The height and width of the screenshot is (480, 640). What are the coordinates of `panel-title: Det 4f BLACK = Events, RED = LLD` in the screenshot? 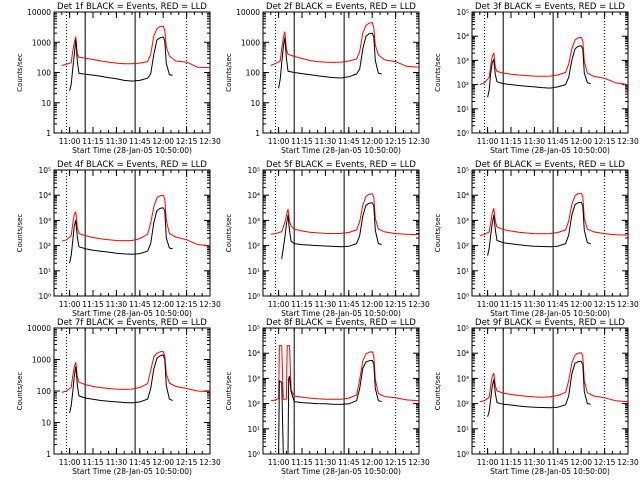 It's located at (132, 165).